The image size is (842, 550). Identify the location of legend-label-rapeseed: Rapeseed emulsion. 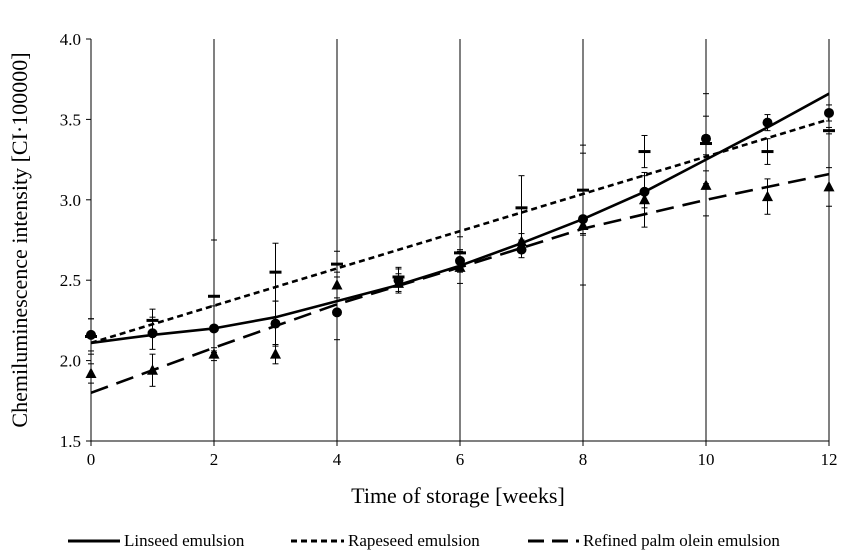
(414, 540).